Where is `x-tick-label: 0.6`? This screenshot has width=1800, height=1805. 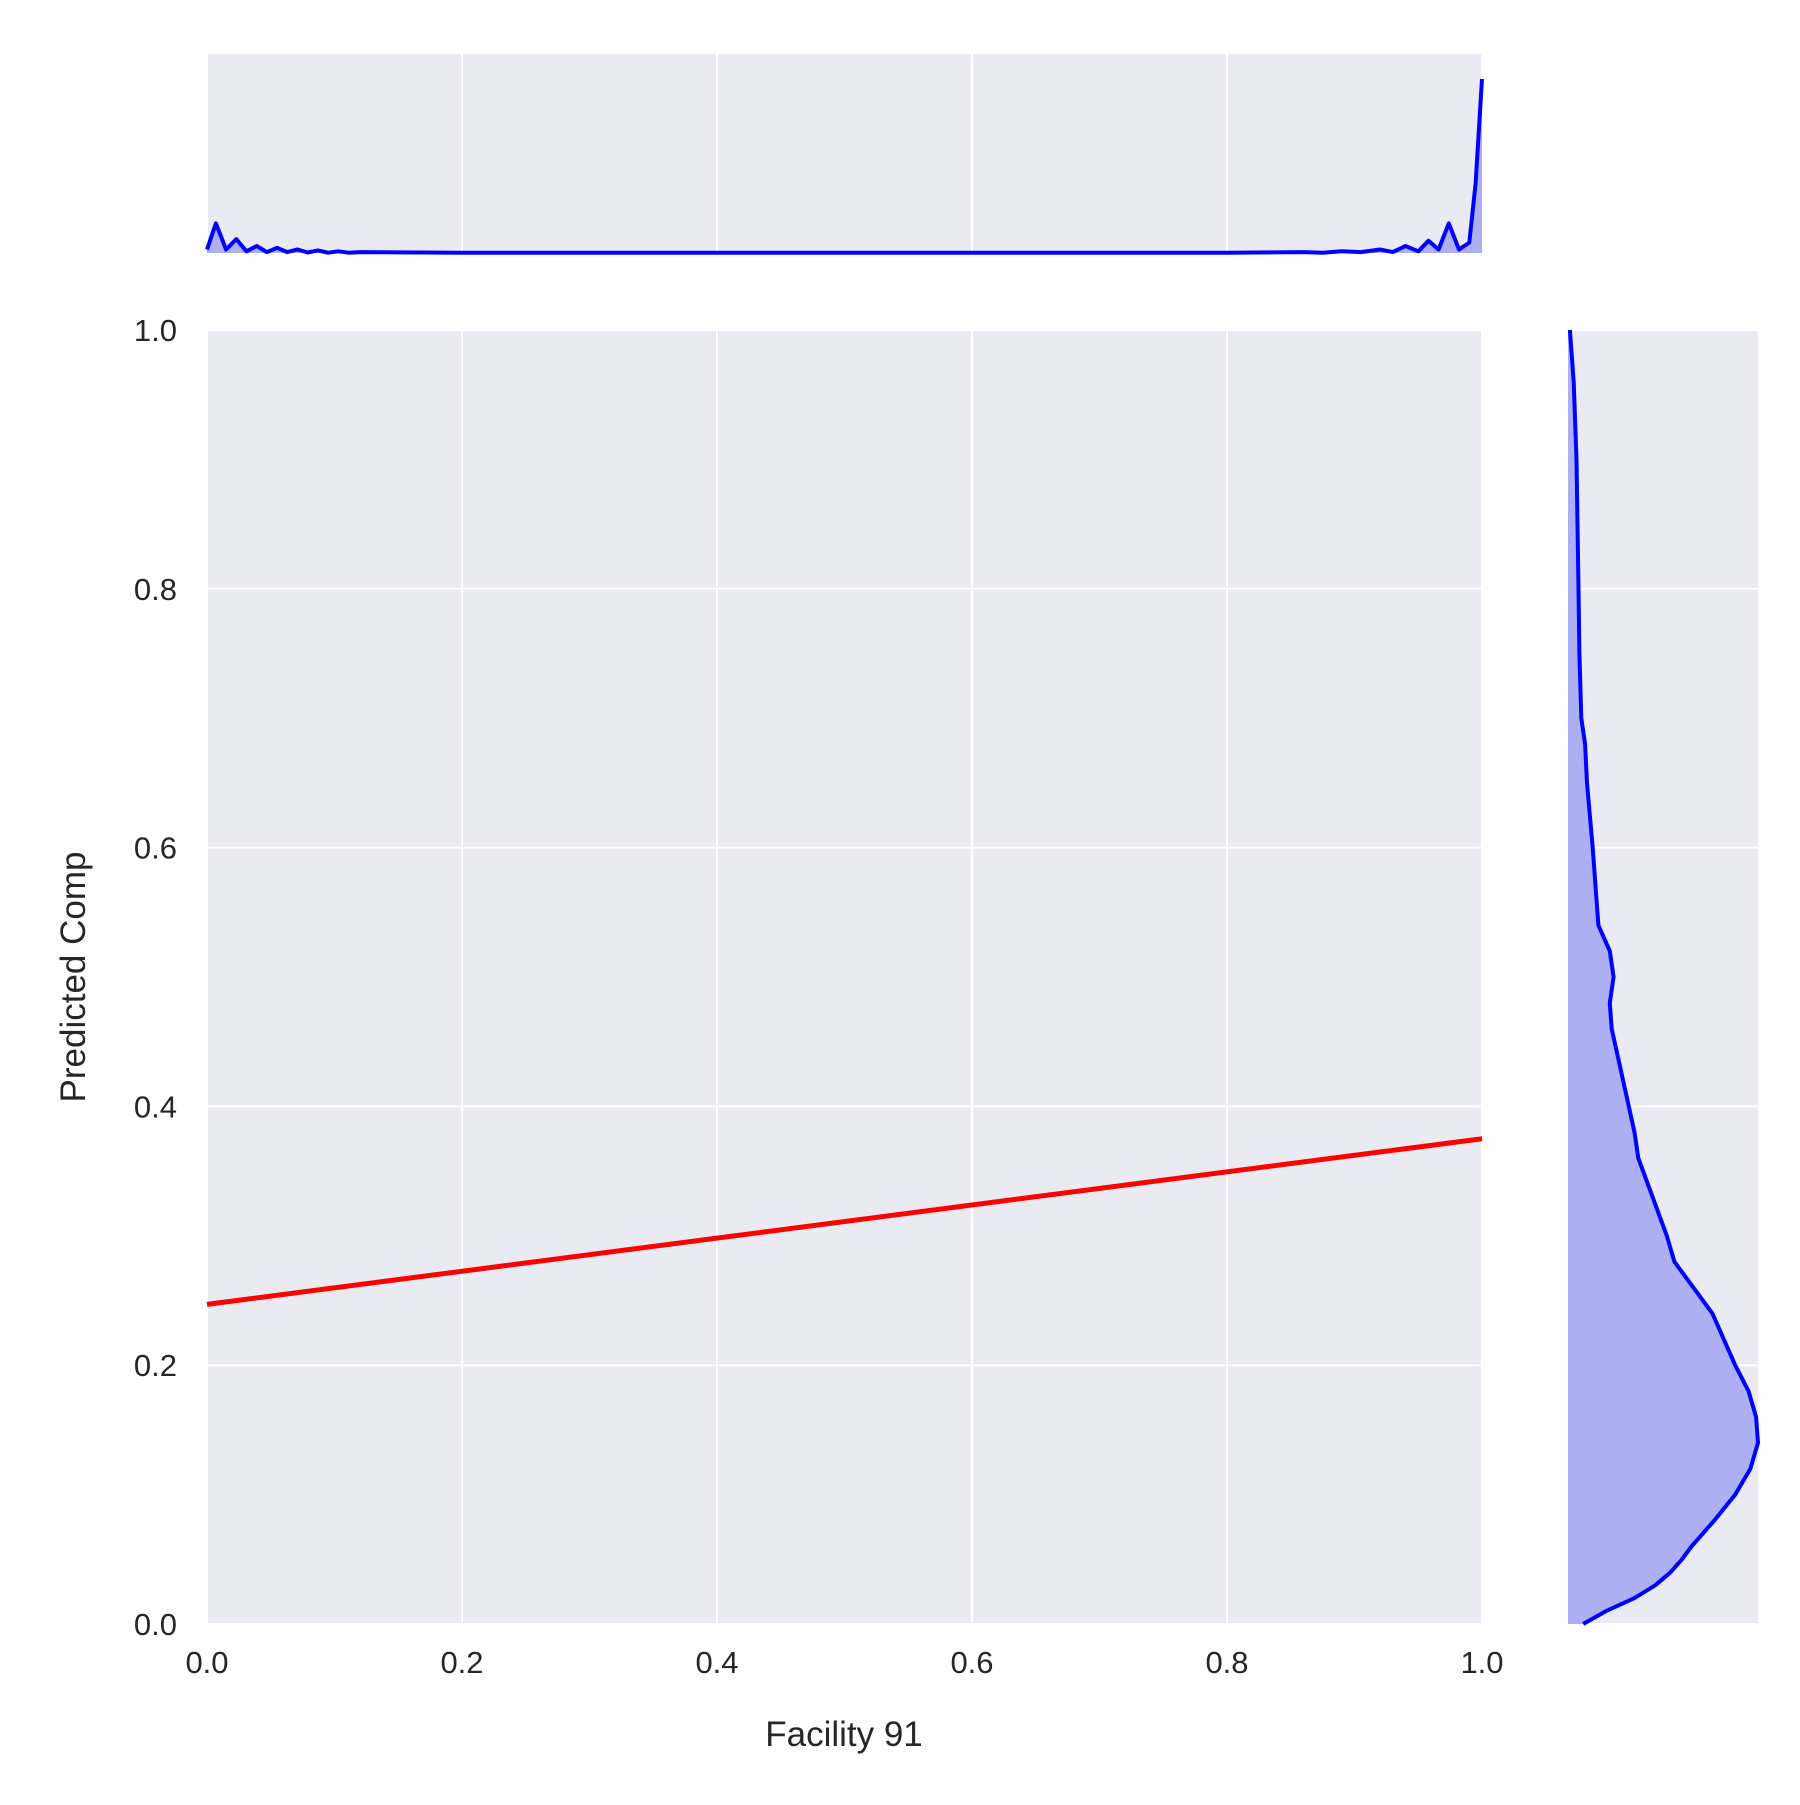 x-tick-label: 0.6 is located at coordinates (971, 1662).